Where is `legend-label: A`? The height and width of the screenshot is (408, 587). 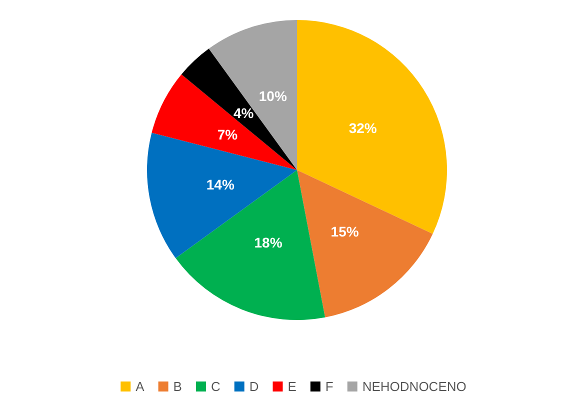
legend-label: A is located at coordinates (140, 386).